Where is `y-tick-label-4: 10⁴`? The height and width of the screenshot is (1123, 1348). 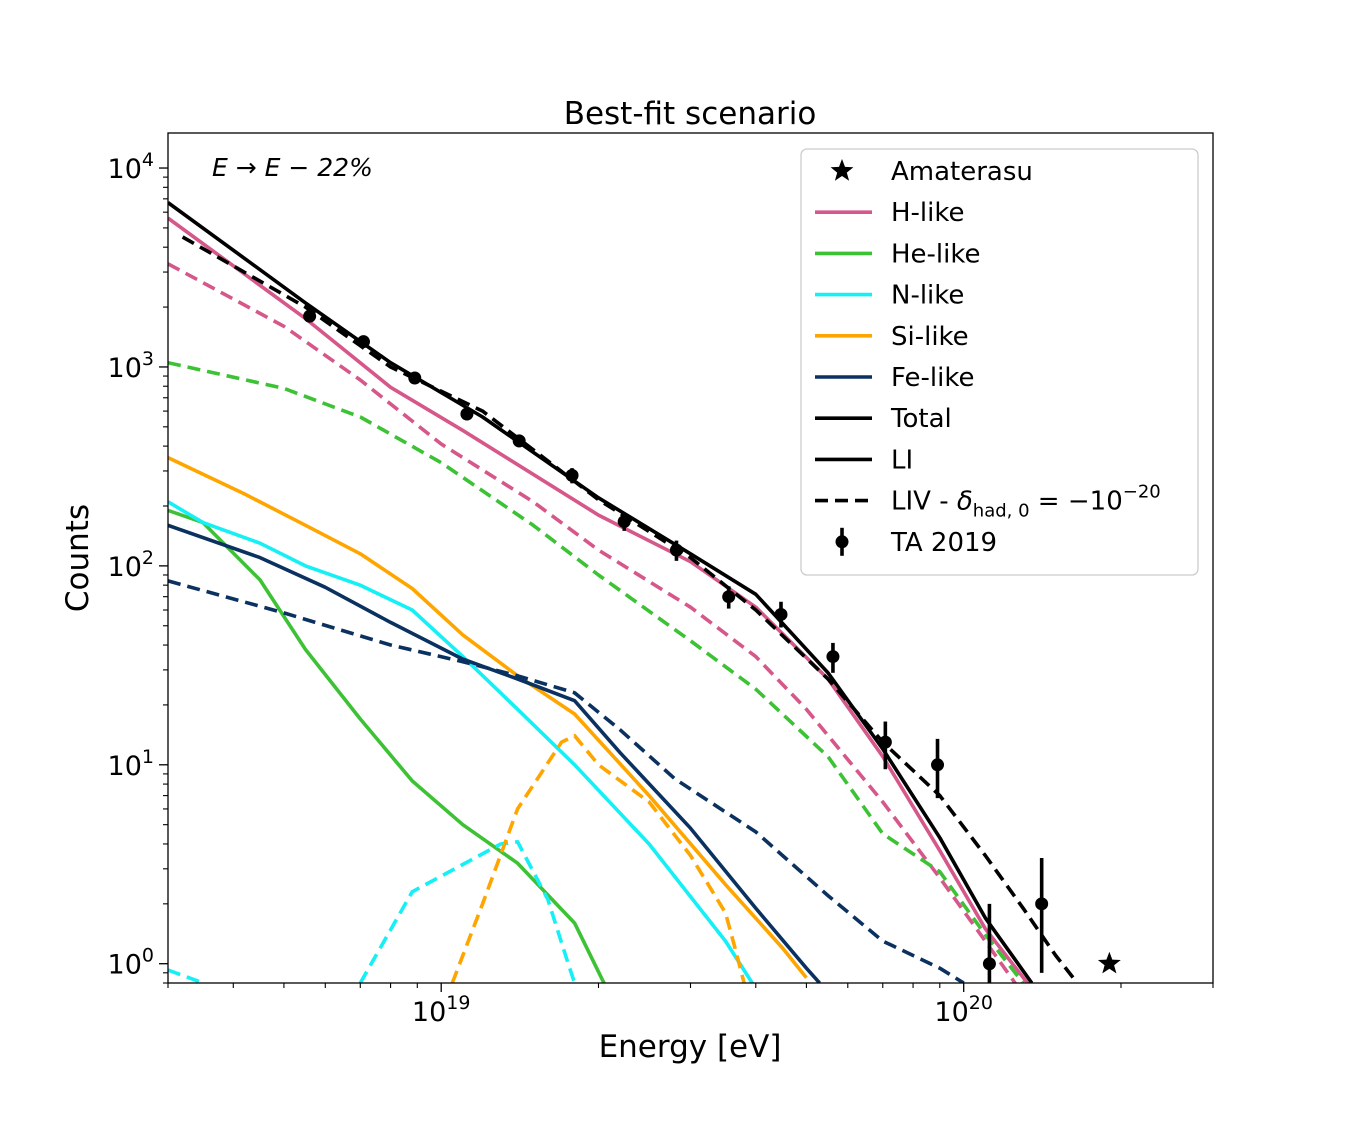 y-tick-label-4: 10⁴ is located at coordinates (131, 167).